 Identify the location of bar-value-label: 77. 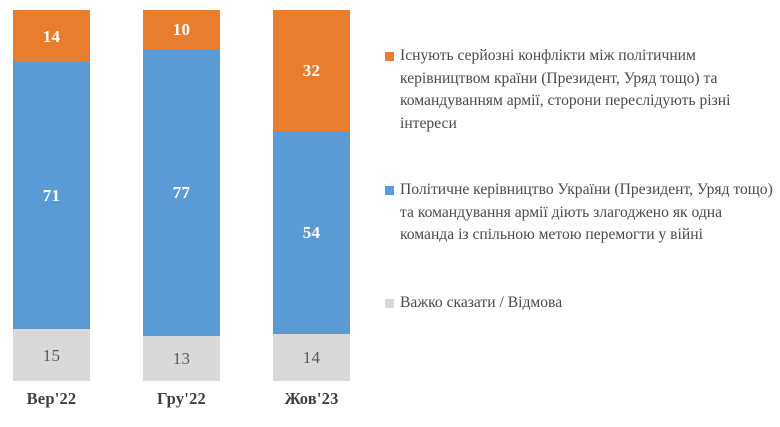
(181, 192).